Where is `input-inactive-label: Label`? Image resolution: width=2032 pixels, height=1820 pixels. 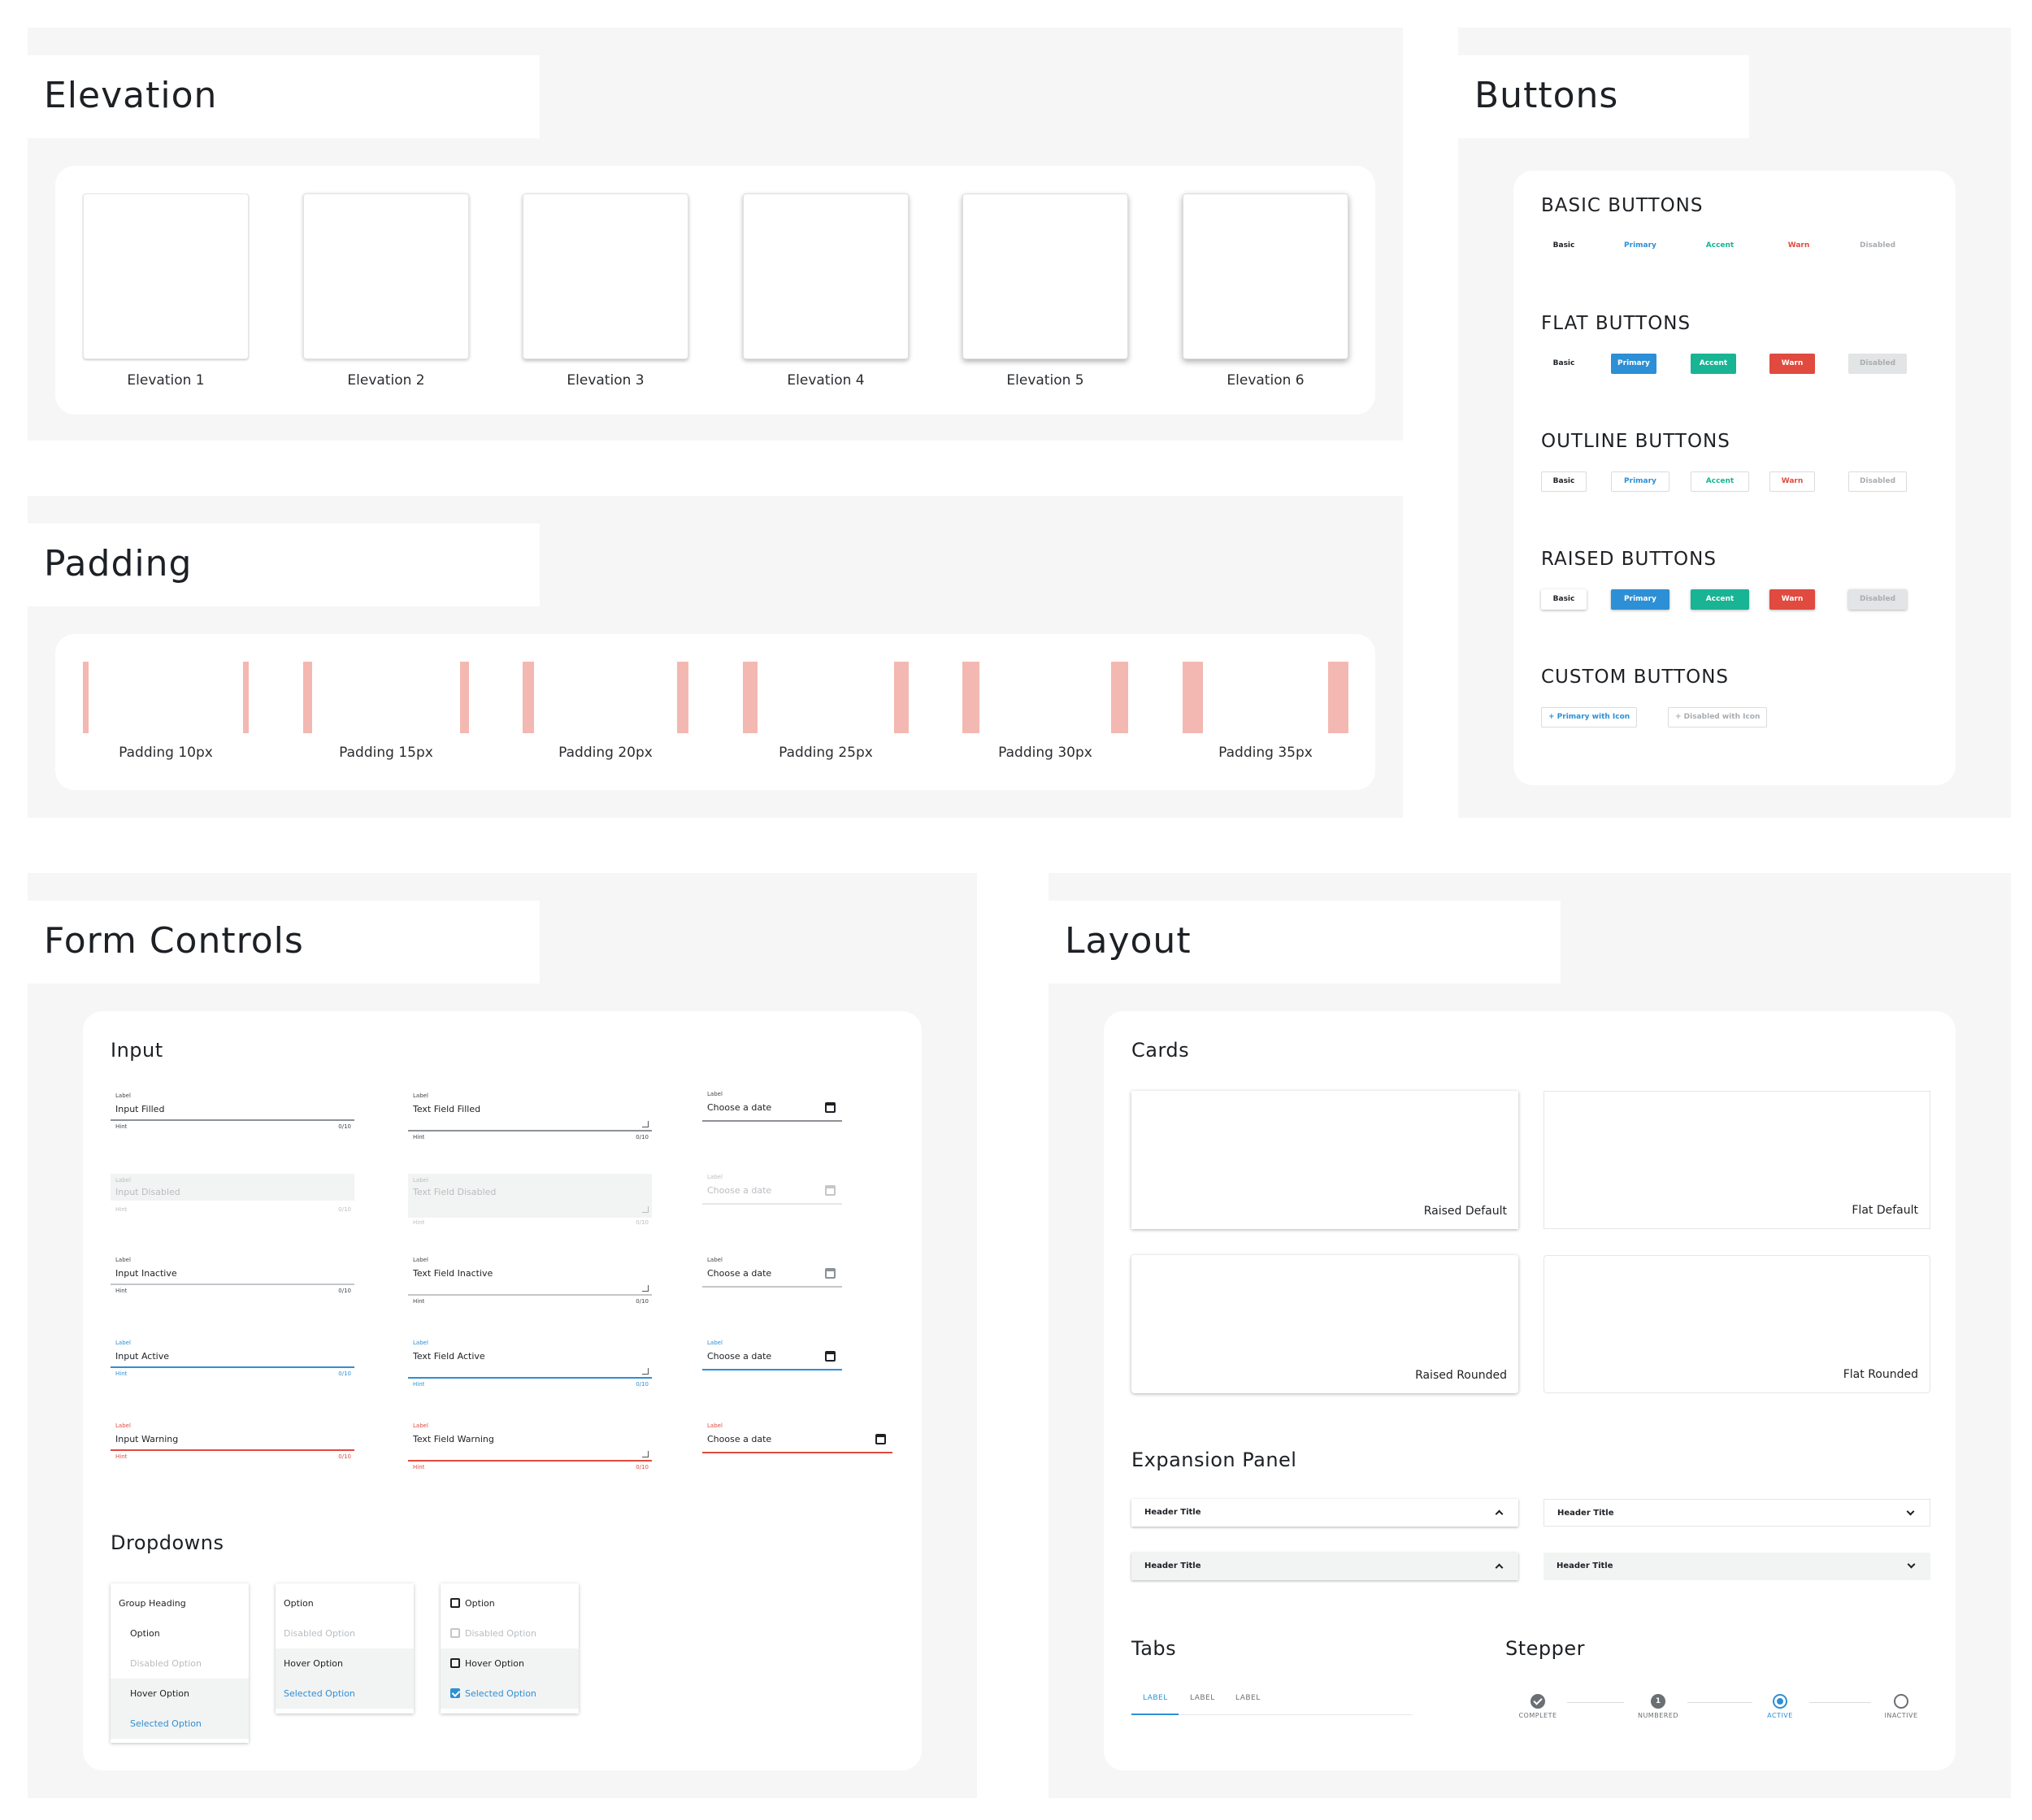 input-inactive-label: Label is located at coordinates (123, 1260).